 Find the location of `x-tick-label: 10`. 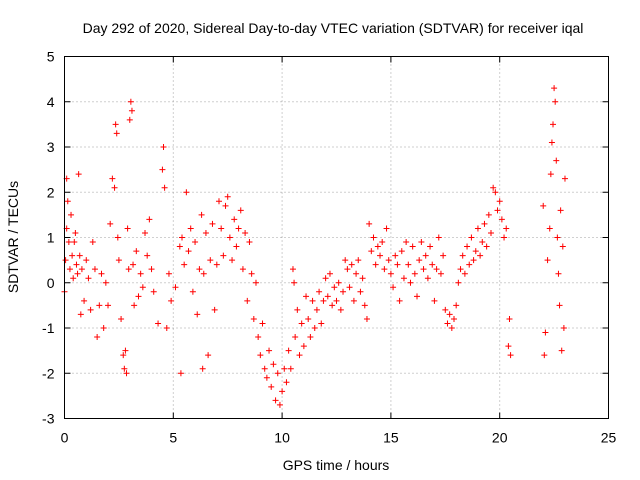

x-tick-label: 10 is located at coordinates (282, 438).